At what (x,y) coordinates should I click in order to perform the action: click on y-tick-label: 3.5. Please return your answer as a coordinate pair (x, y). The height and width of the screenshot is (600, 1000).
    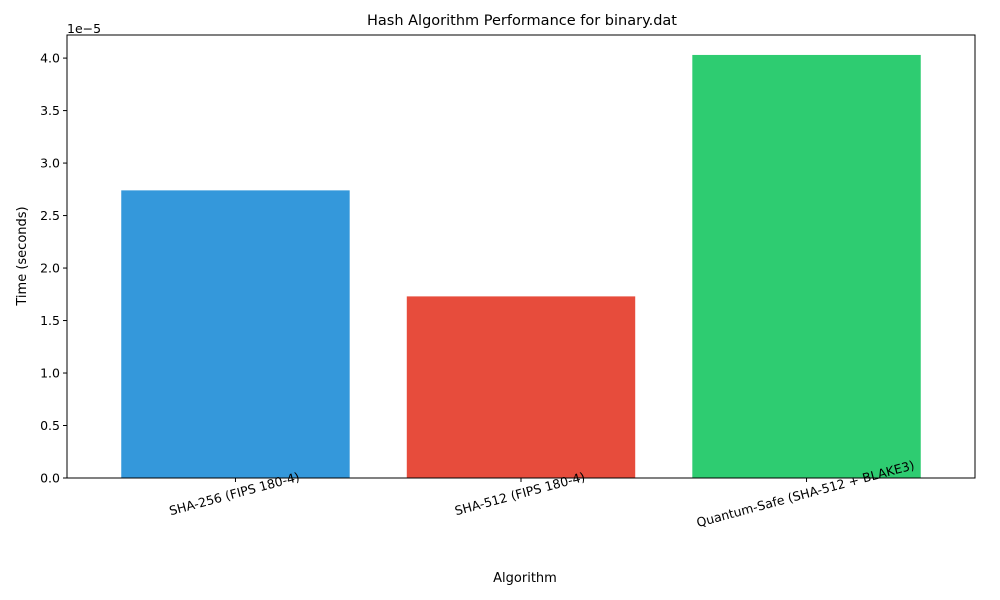
    Looking at the image, I should click on (50, 110).